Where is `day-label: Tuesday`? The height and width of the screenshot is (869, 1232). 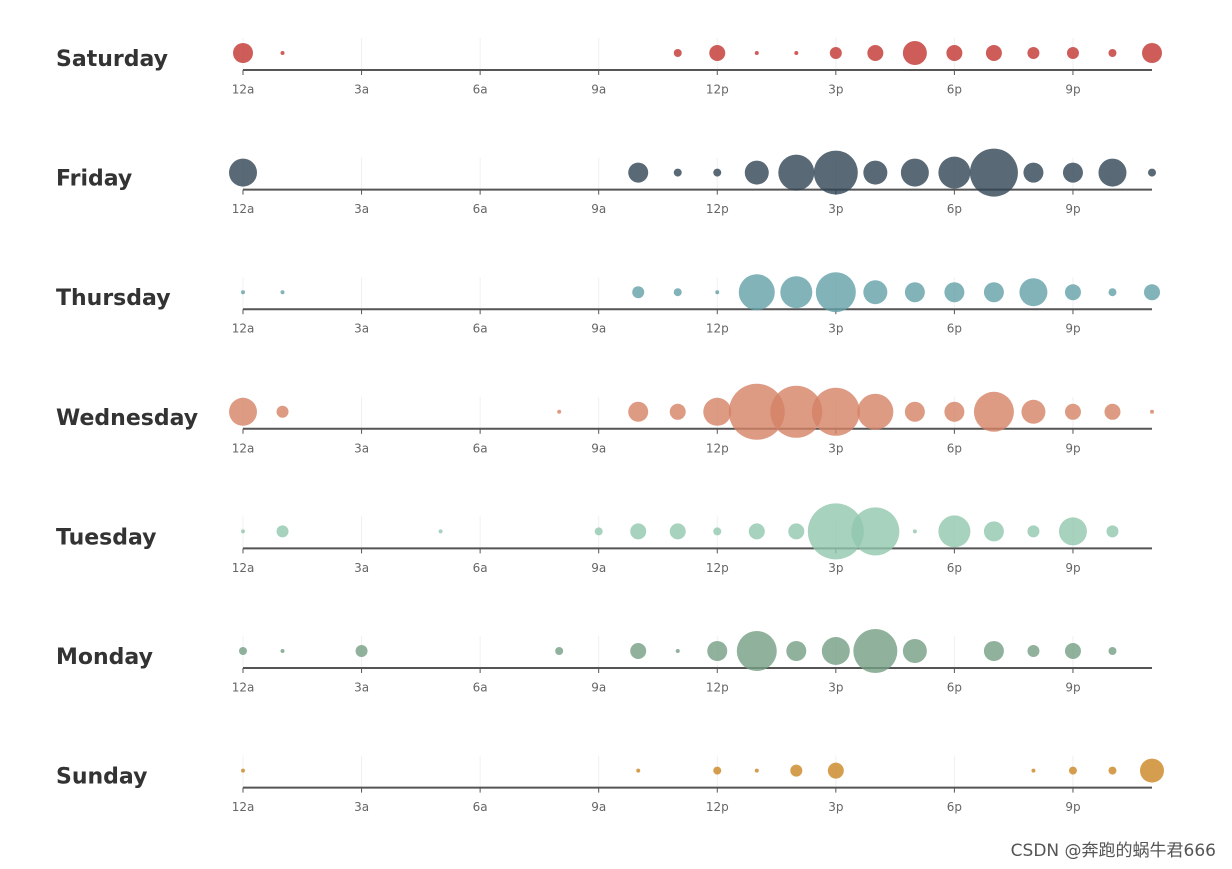 day-label: Tuesday is located at coordinates (106, 537).